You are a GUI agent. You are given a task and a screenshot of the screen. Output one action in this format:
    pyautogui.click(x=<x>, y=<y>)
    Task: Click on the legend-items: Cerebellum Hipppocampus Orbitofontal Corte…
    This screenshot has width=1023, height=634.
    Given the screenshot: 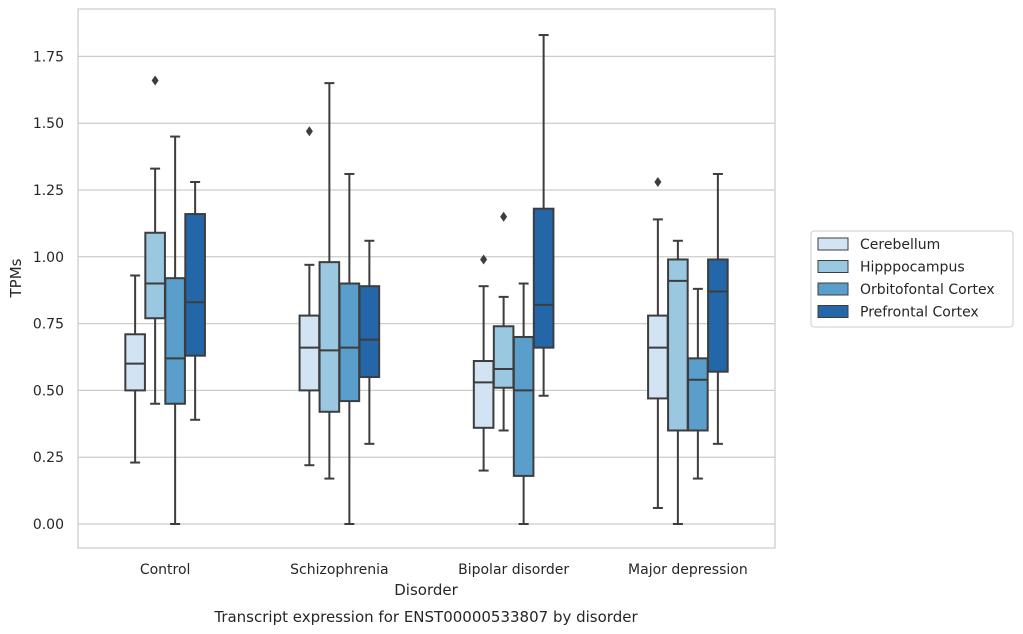 What is the action you would take?
    pyautogui.click(x=906, y=279)
    